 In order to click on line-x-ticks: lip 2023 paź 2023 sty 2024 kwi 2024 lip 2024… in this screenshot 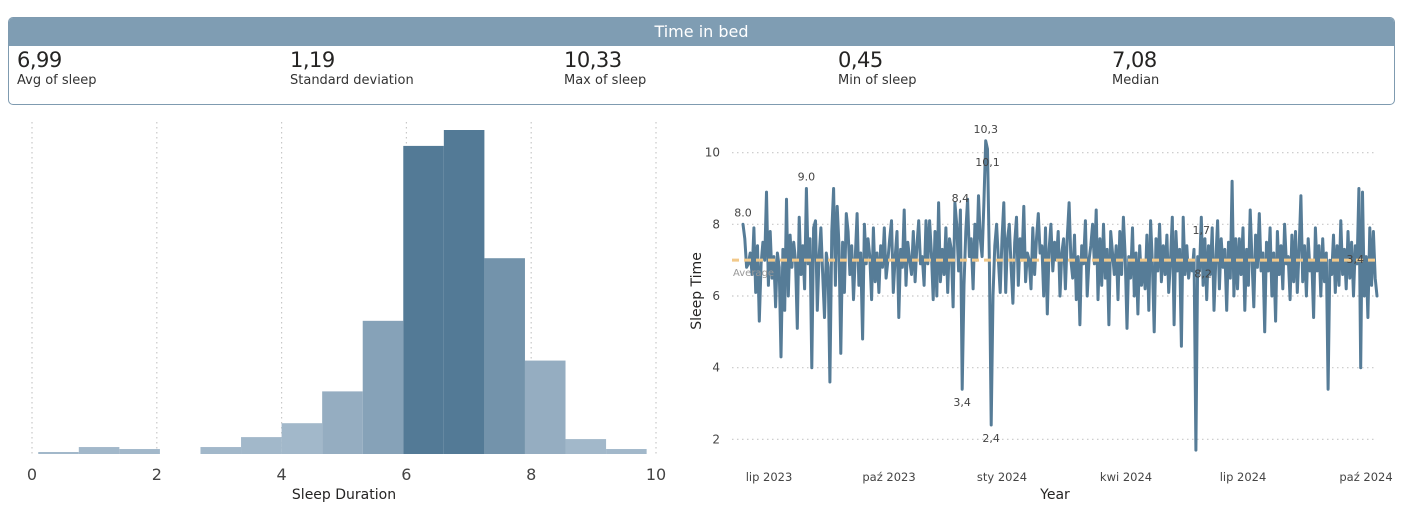, I will do `click(1069, 477)`.